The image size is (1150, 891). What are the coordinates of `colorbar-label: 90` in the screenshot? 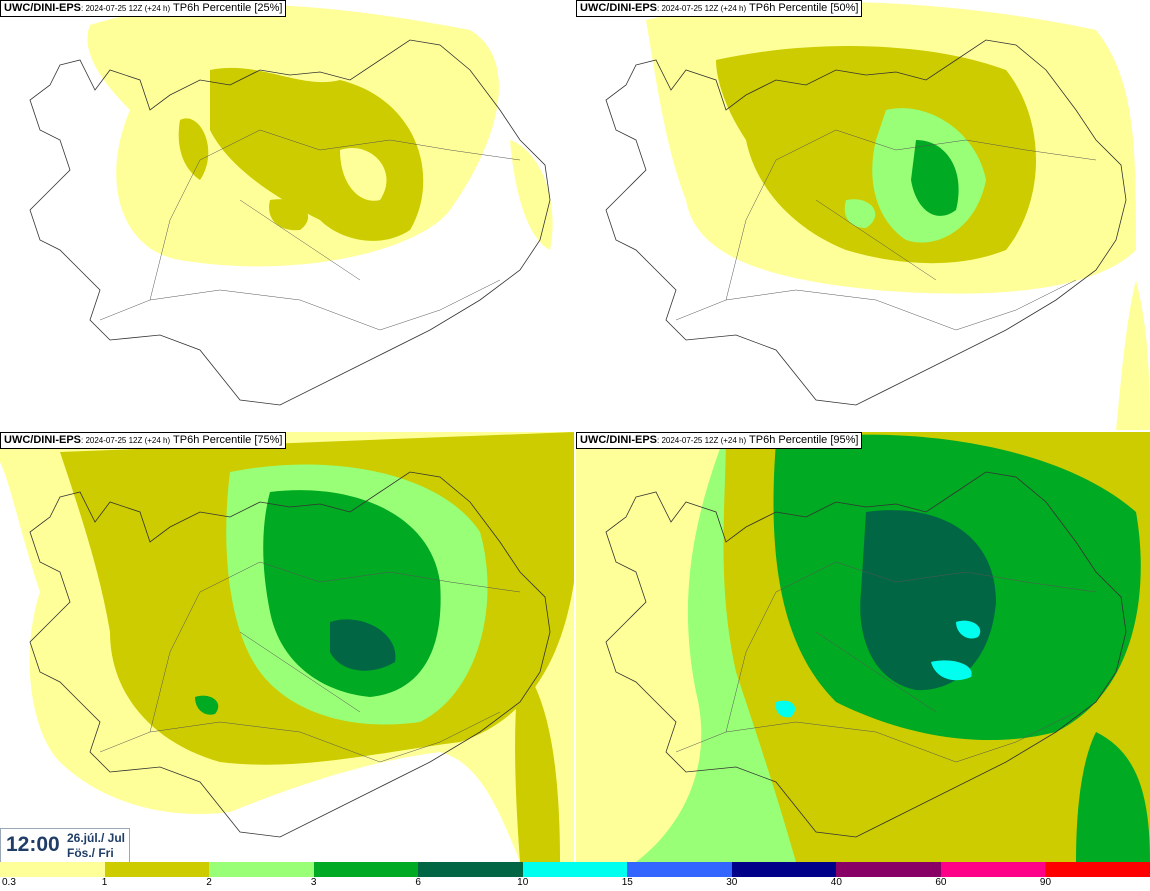 It's located at (1045, 882).